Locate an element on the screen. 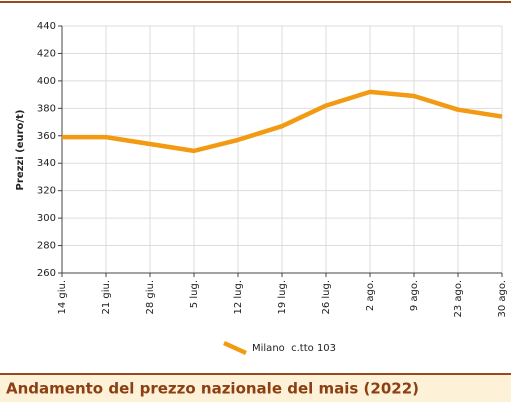  y-tick-label: 440 is located at coordinates (46, 26).